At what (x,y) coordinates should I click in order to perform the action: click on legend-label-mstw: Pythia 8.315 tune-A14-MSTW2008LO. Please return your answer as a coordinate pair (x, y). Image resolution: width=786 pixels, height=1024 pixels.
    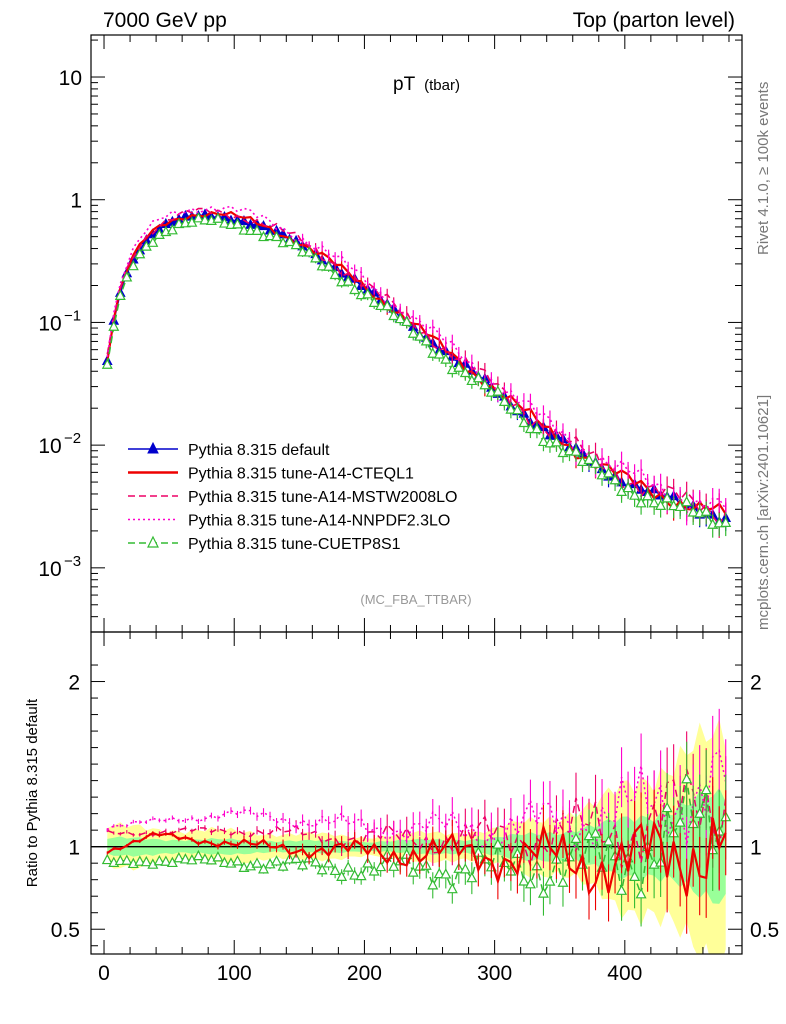
    Looking at the image, I should click on (322, 497).